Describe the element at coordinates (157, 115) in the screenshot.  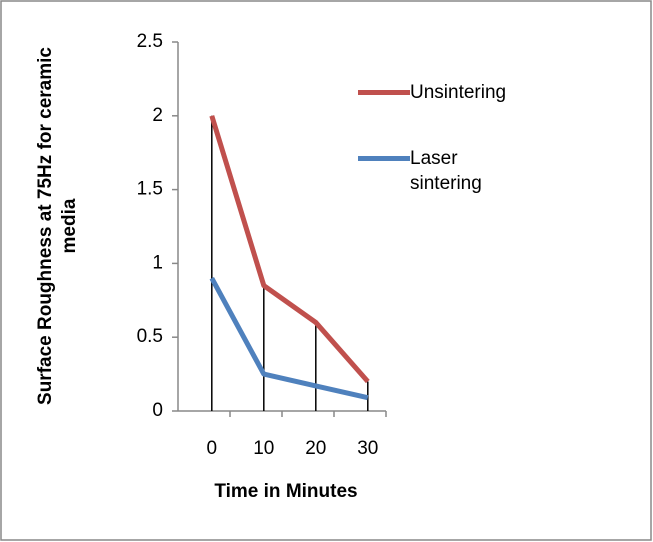
I see `y-tick-label: 2` at that location.